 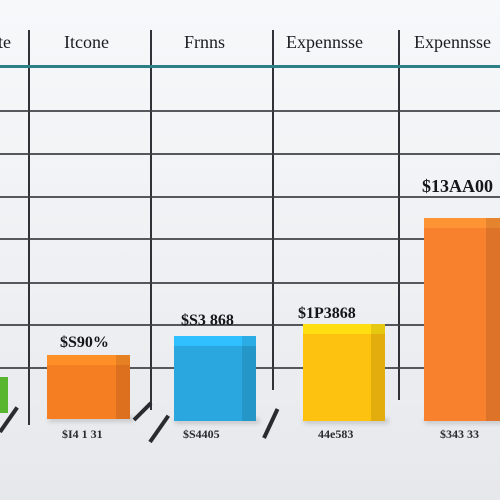 I want to click on orange-tall-side, so click(x=493, y=319).